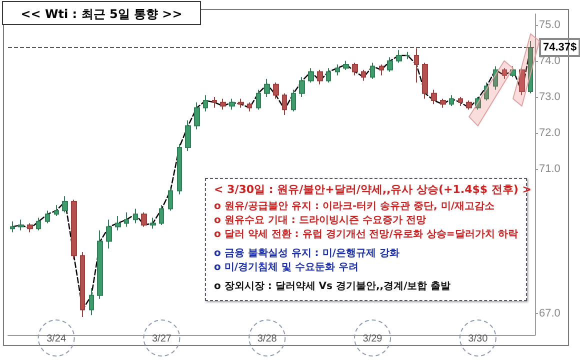 The width and height of the screenshot is (580, 361). Describe the element at coordinates (333, 287) in the screenshot. I see `annotation: o 장외시장 : 달러약세 Vs 경기불안,,경계/보합 출발` at that location.